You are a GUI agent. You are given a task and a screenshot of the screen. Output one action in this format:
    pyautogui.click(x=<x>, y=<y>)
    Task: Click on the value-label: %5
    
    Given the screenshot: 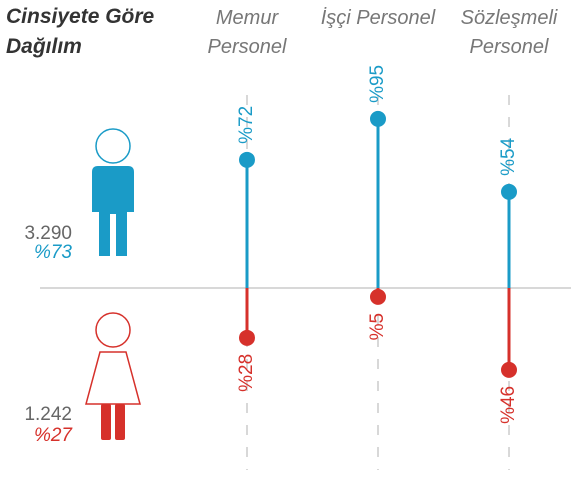 What is the action you would take?
    pyautogui.click(x=377, y=326)
    